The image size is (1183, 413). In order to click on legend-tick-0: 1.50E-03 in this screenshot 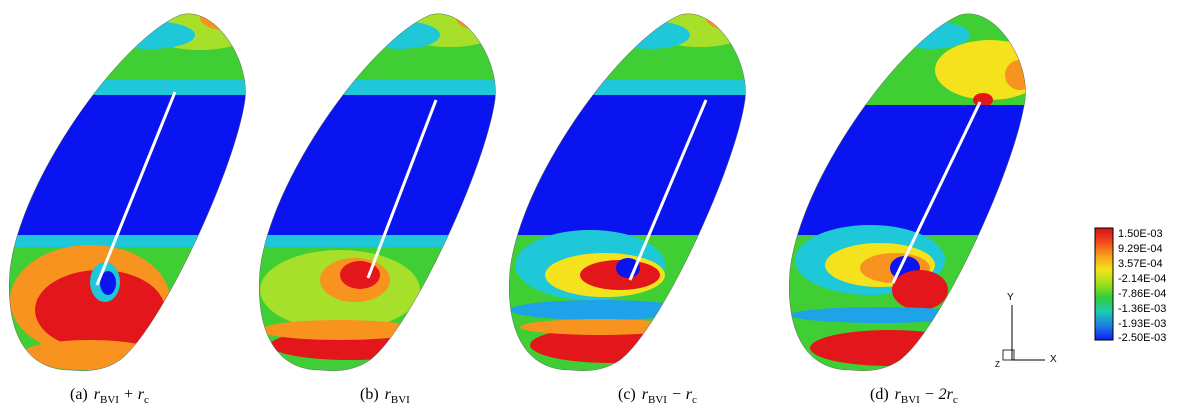, I will do `click(1140, 234)`.